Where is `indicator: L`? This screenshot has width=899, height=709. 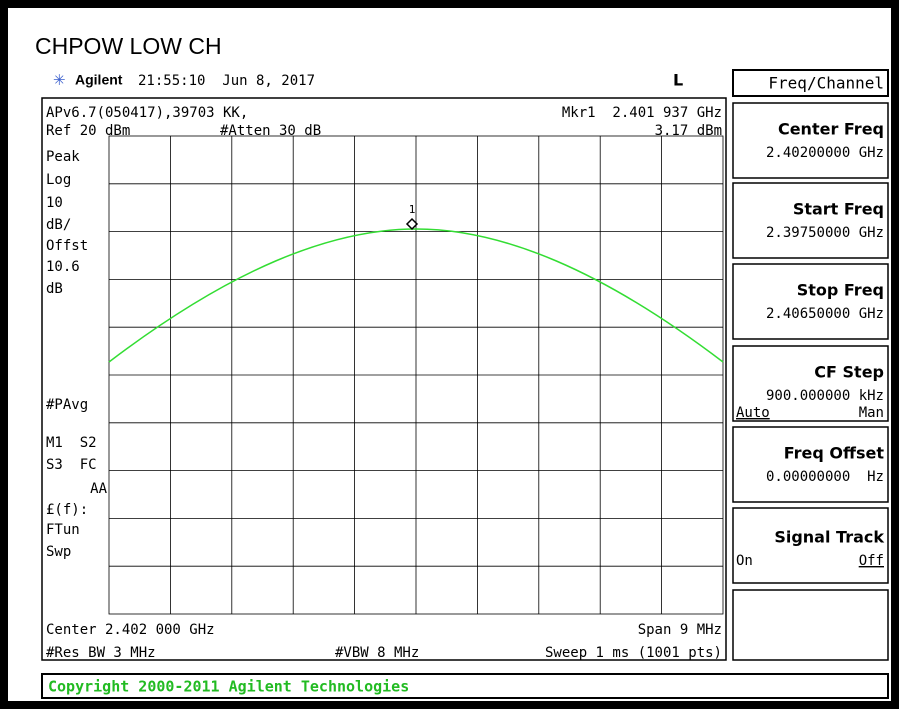
indicator: L is located at coordinates (678, 80).